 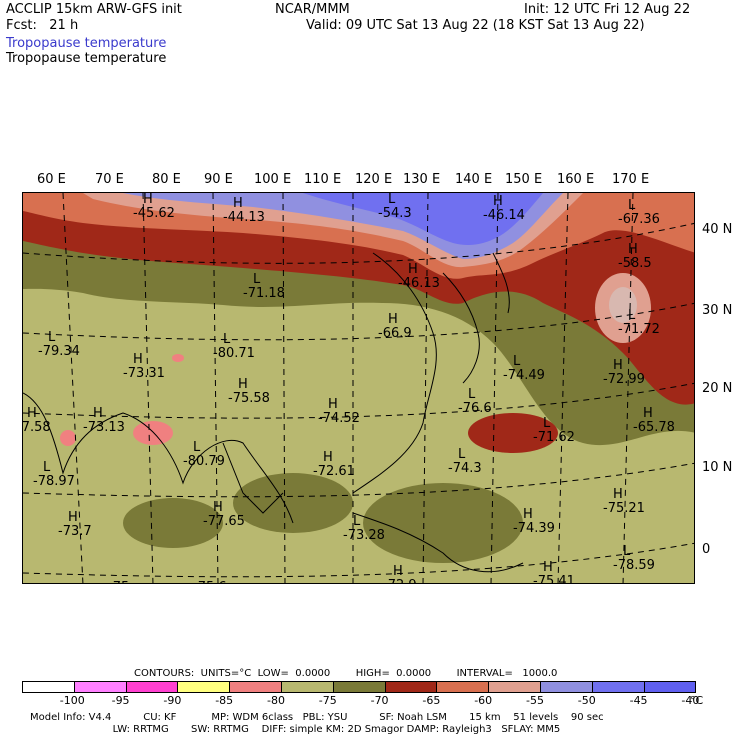 What do you see at coordinates (379, 700) in the screenshot?
I see `colorbar-tick: -70` at bounding box center [379, 700].